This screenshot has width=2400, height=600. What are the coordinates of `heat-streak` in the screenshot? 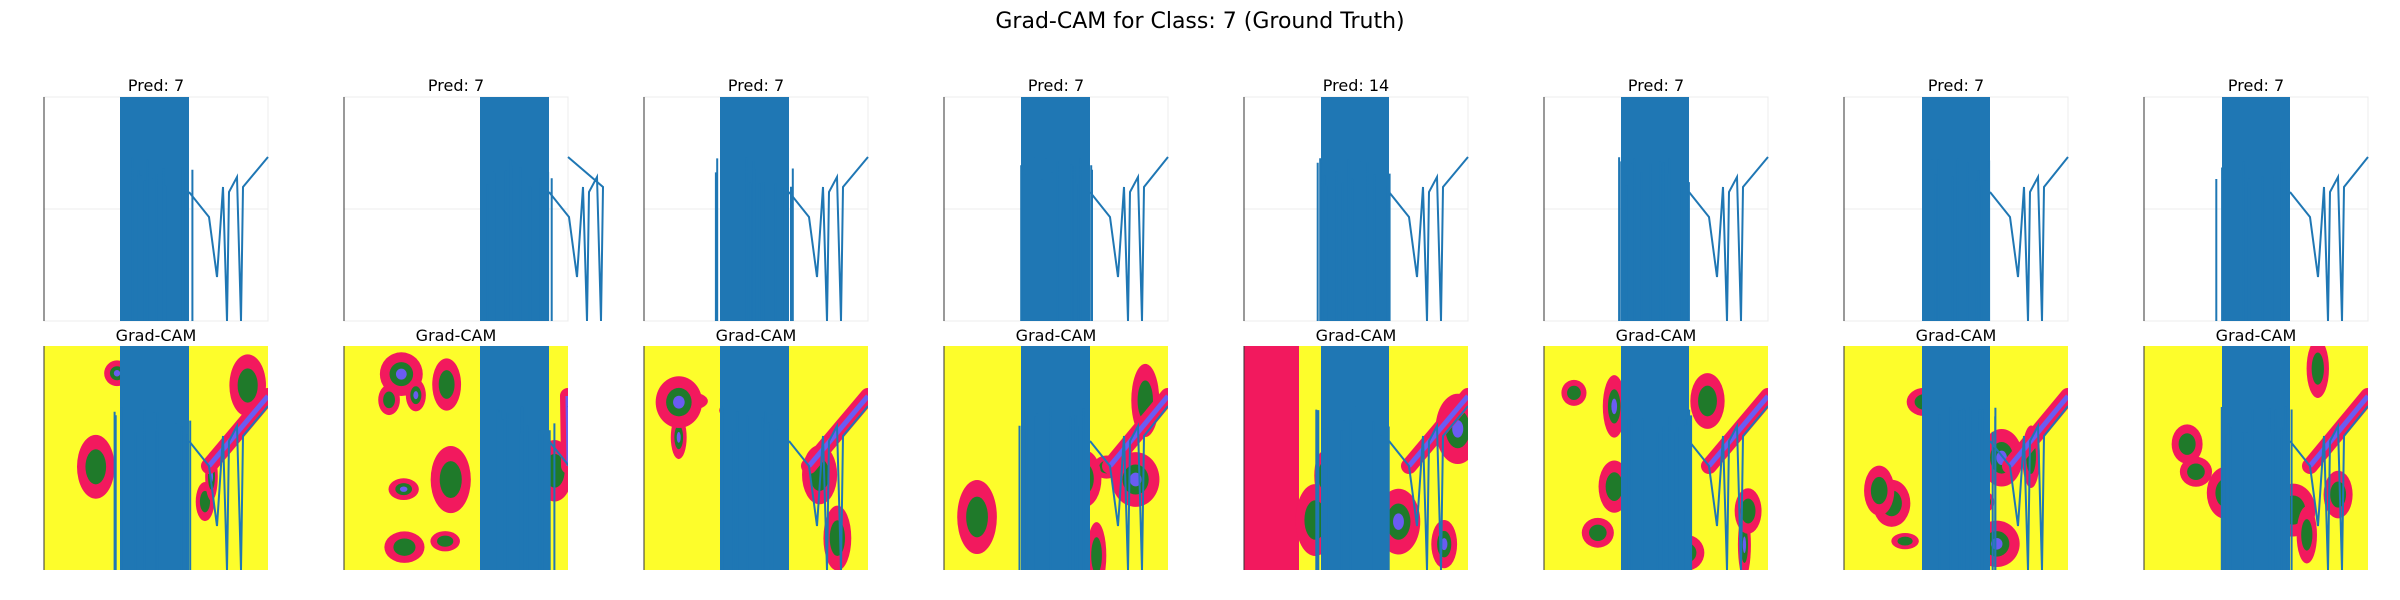 It's located at (564, 431).